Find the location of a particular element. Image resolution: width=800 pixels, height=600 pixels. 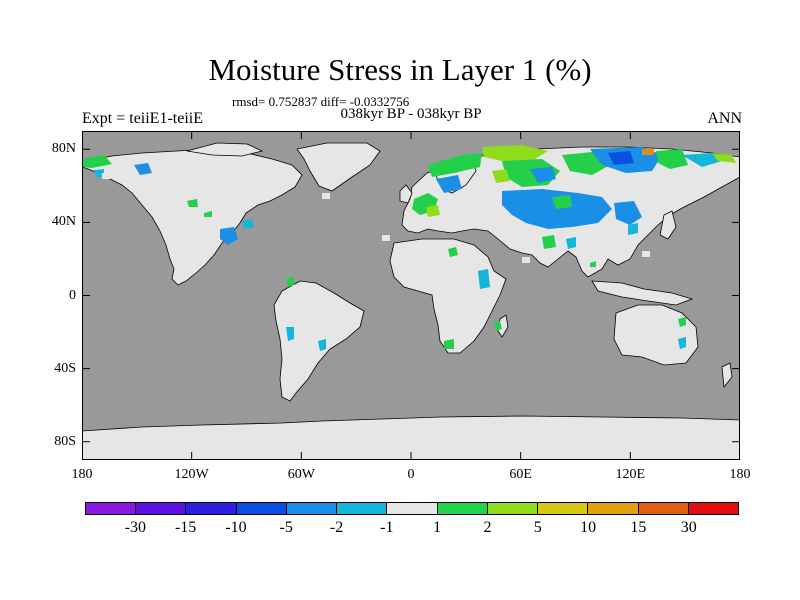

lon-tick-label: 0 is located at coordinates (411, 474).